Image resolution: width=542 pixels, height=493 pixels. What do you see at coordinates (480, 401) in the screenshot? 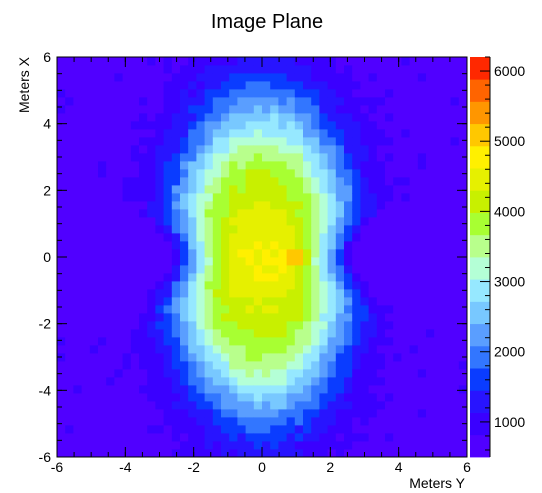
I see `color-scale-band` at bounding box center [480, 401].